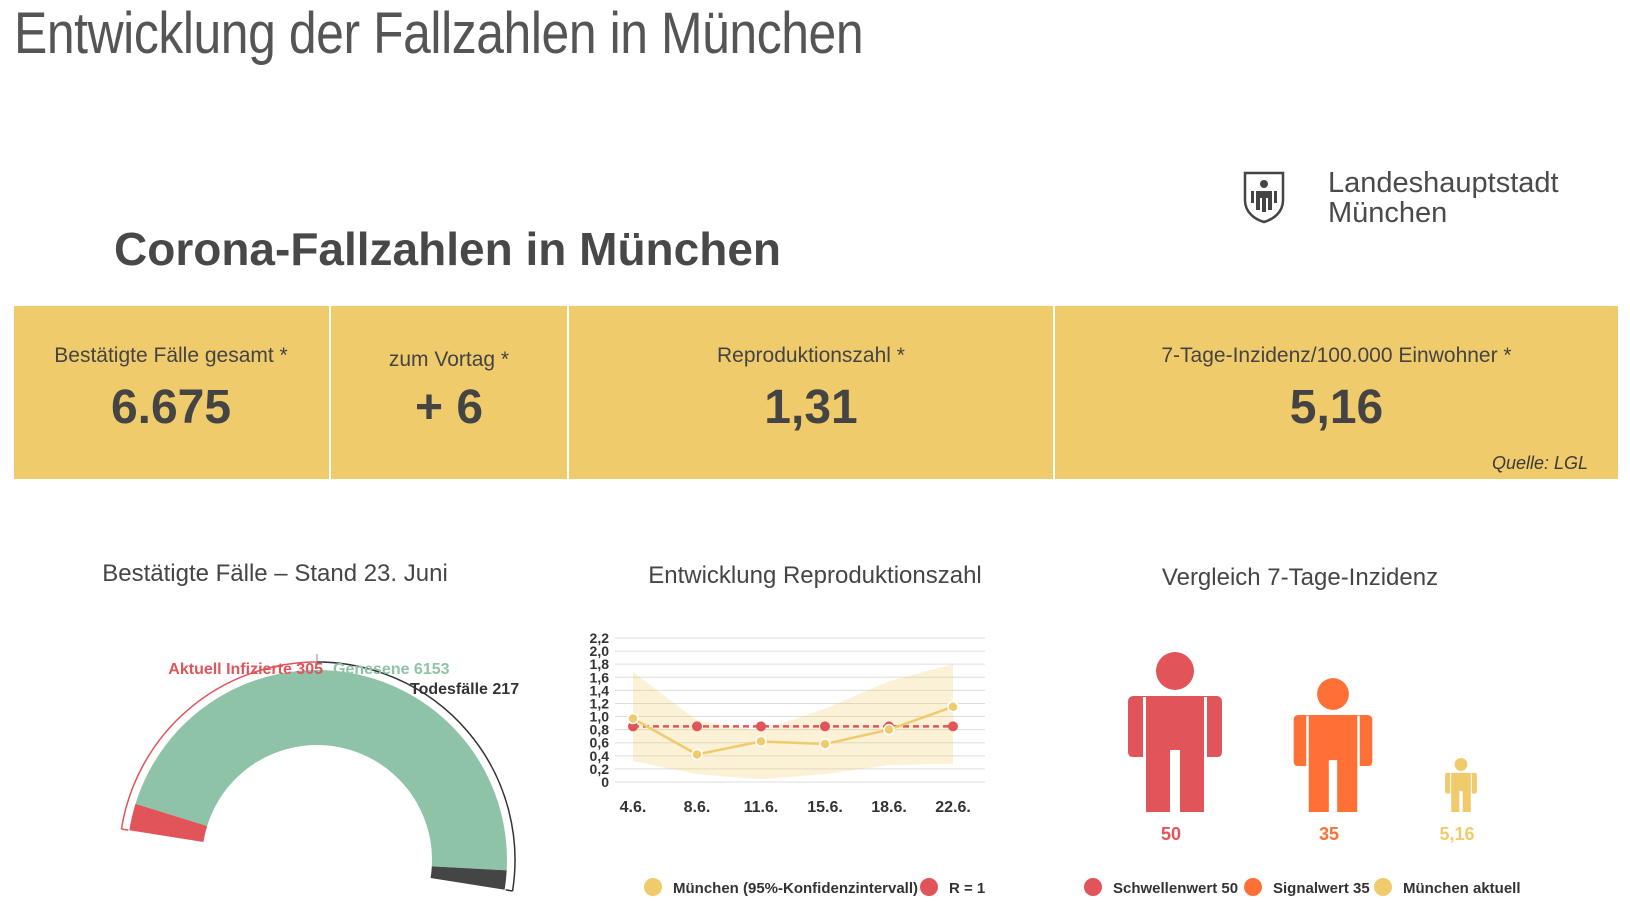 The height and width of the screenshot is (902, 1630). Describe the element at coordinates (929, 887) in the screenshot. I see `legend-r1-marker` at that location.